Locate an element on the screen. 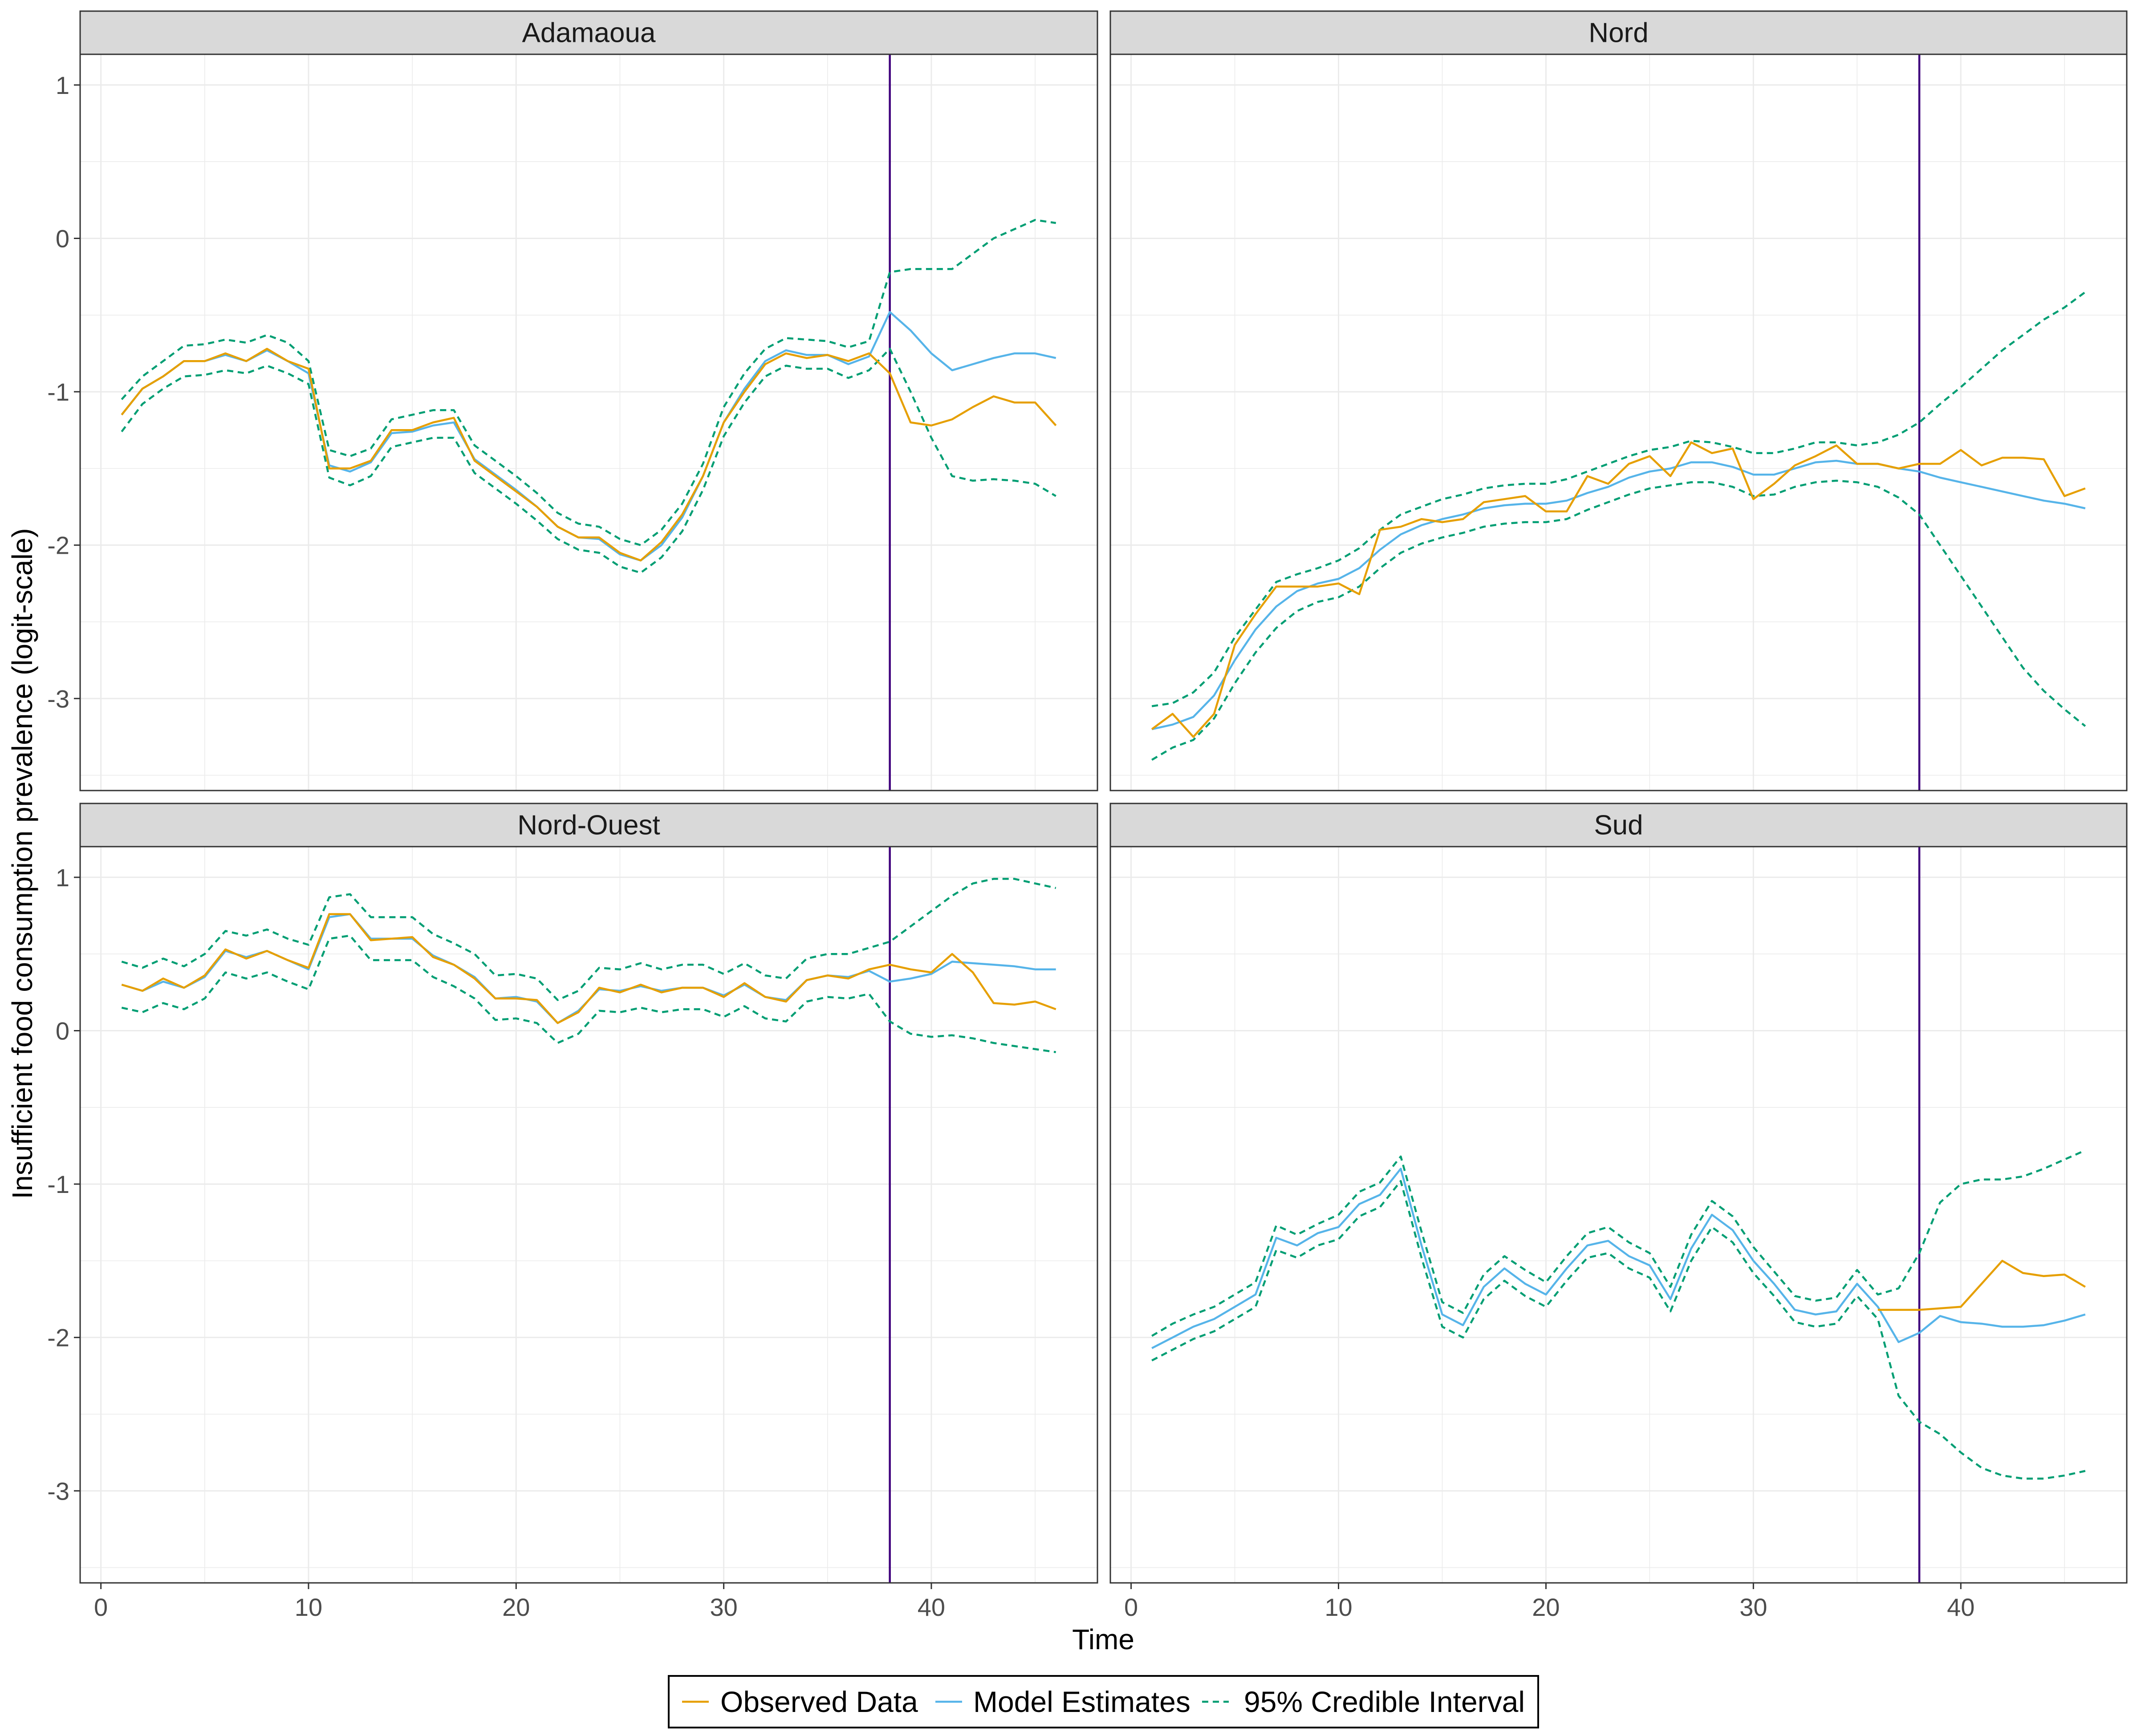 This screenshot has height=1736, width=2137. legend-item-observed: Observed Data is located at coordinates (800, 1701).